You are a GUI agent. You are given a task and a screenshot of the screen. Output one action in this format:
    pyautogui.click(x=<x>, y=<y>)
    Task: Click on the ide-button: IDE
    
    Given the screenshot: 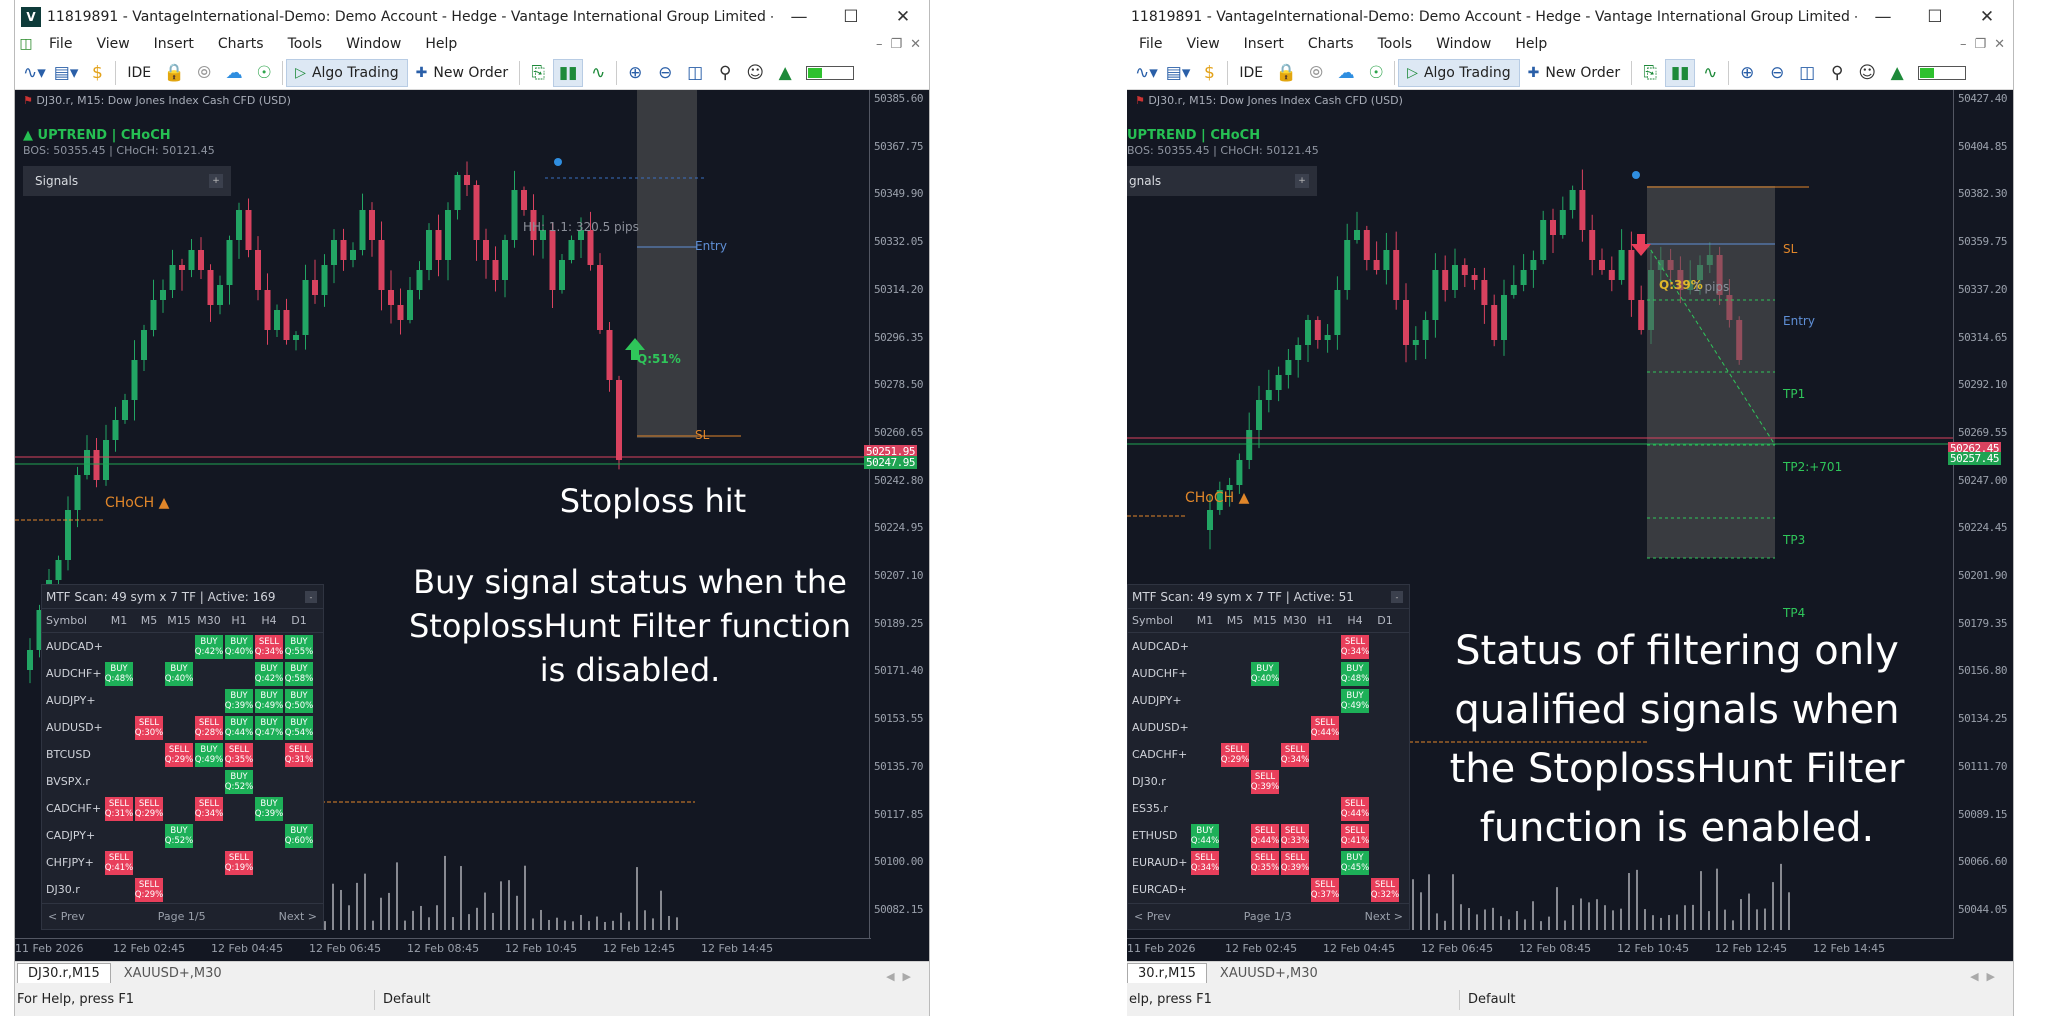 What is the action you would take?
    pyautogui.click(x=139, y=73)
    